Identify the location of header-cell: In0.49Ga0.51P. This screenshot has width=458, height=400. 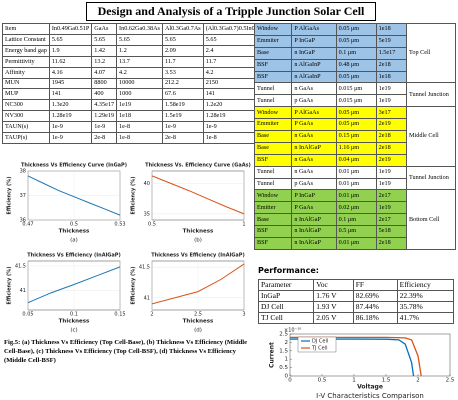
(70, 29).